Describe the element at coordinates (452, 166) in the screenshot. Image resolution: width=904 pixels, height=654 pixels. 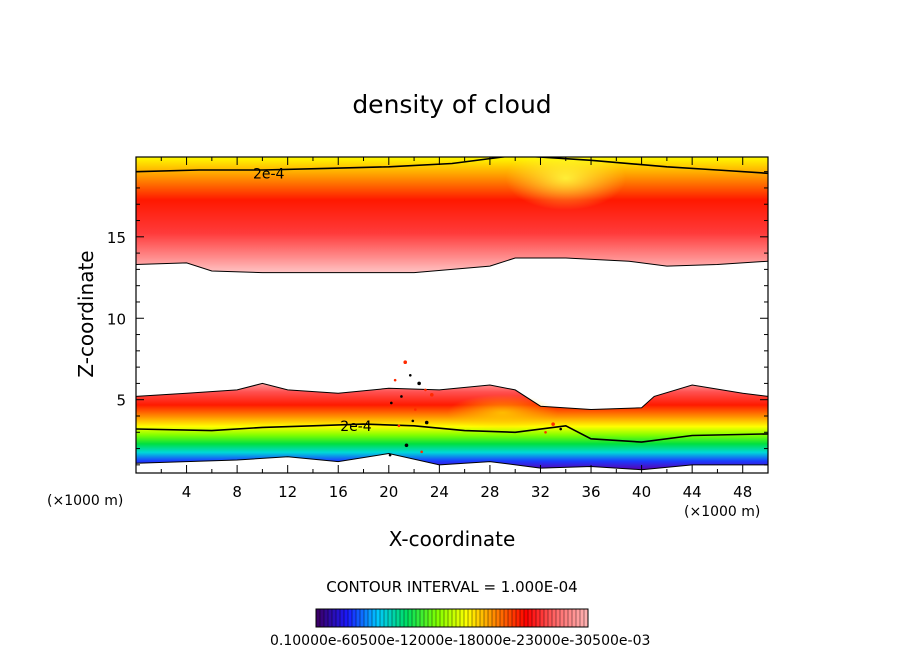
I see `upper-contour-line` at that location.